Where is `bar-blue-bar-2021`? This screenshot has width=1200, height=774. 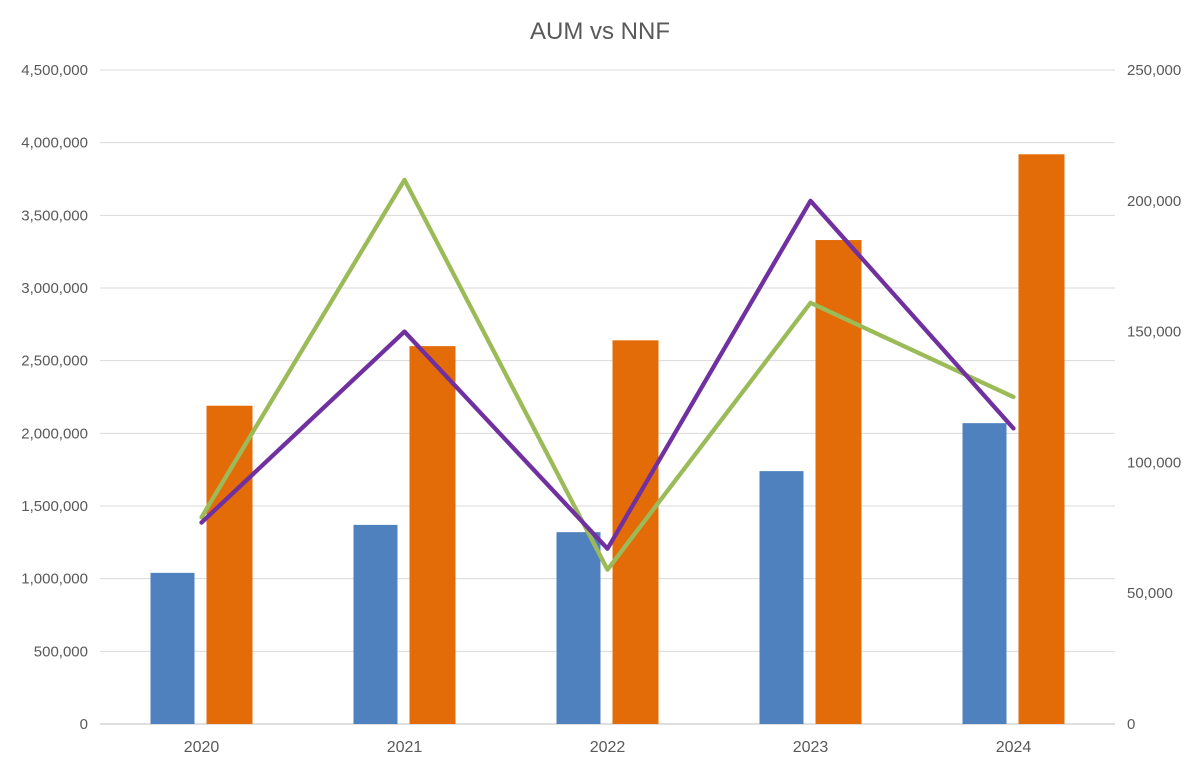 bar-blue-bar-2021 is located at coordinates (375, 624).